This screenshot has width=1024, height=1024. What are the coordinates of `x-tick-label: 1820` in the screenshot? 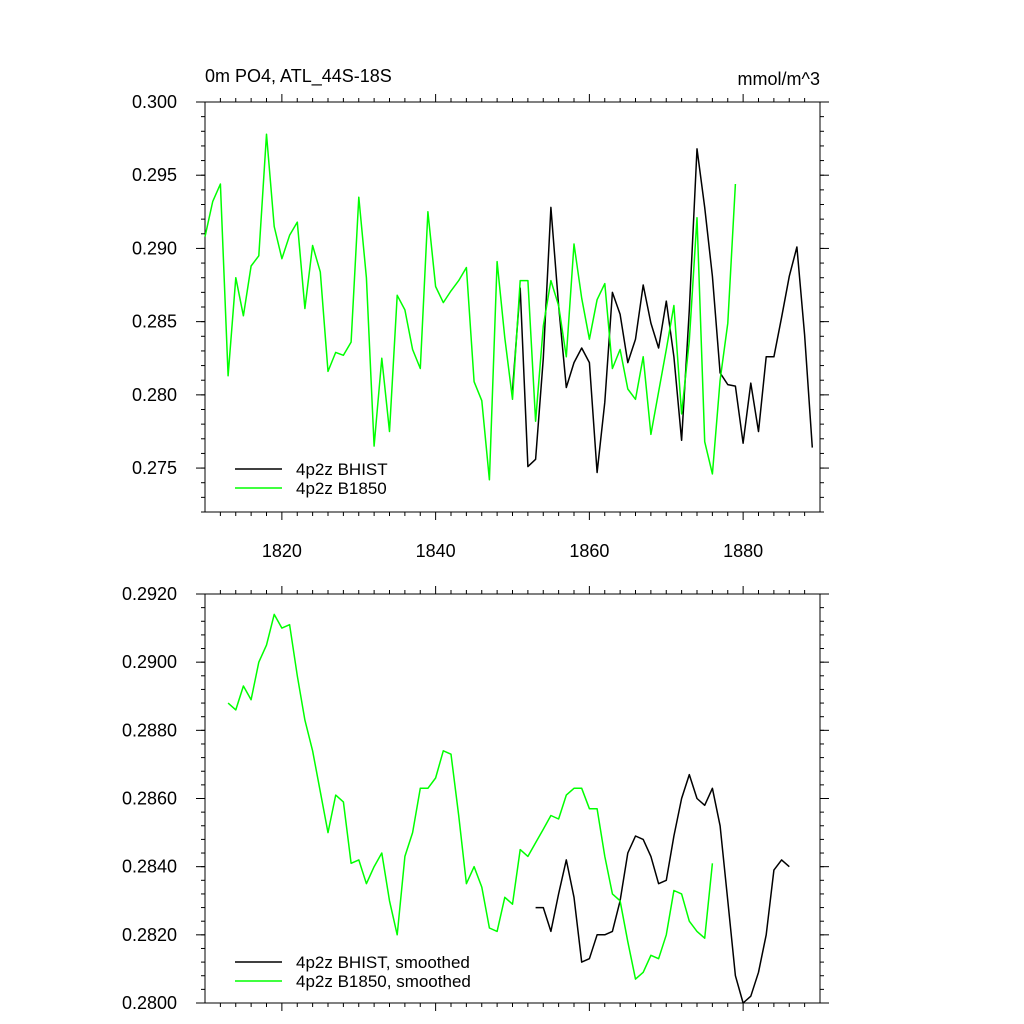 It's located at (282, 551).